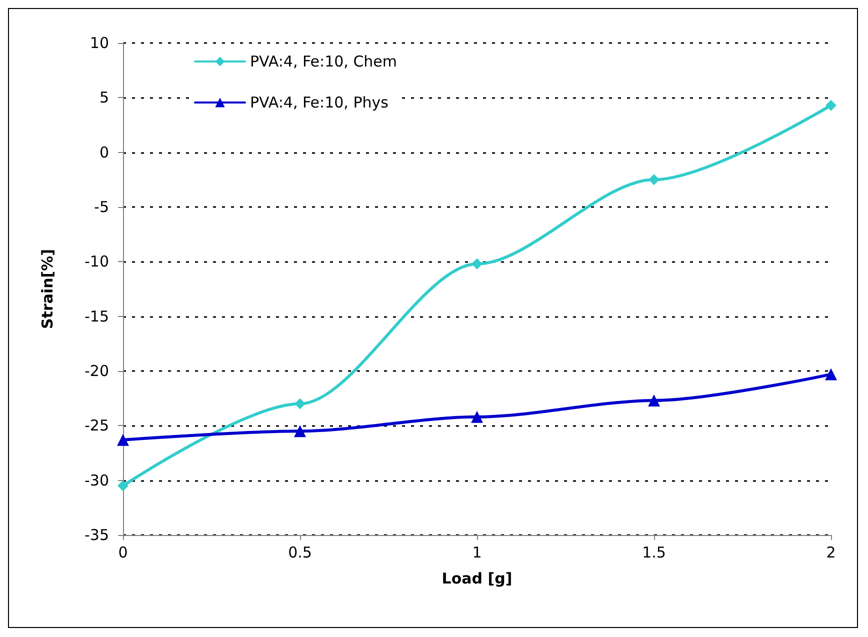 This screenshot has width=868, height=637. What do you see at coordinates (99, 43) in the screenshot?
I see `y-tick-label: 10` at bounding box center [99, 43].